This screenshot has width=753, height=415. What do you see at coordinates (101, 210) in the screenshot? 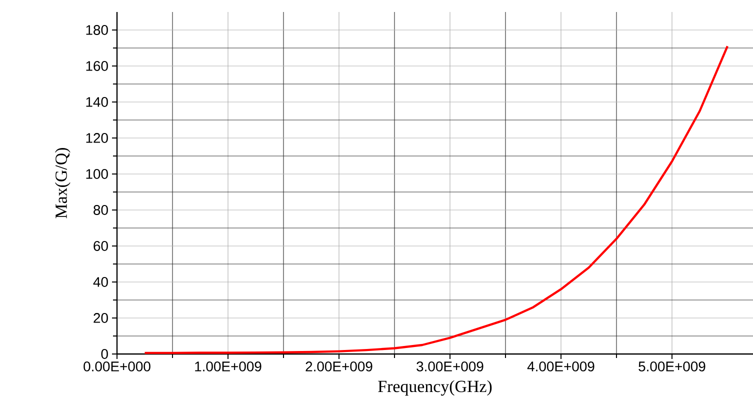
I see `y-tick-label: 80` at bounding box center [101, 210].